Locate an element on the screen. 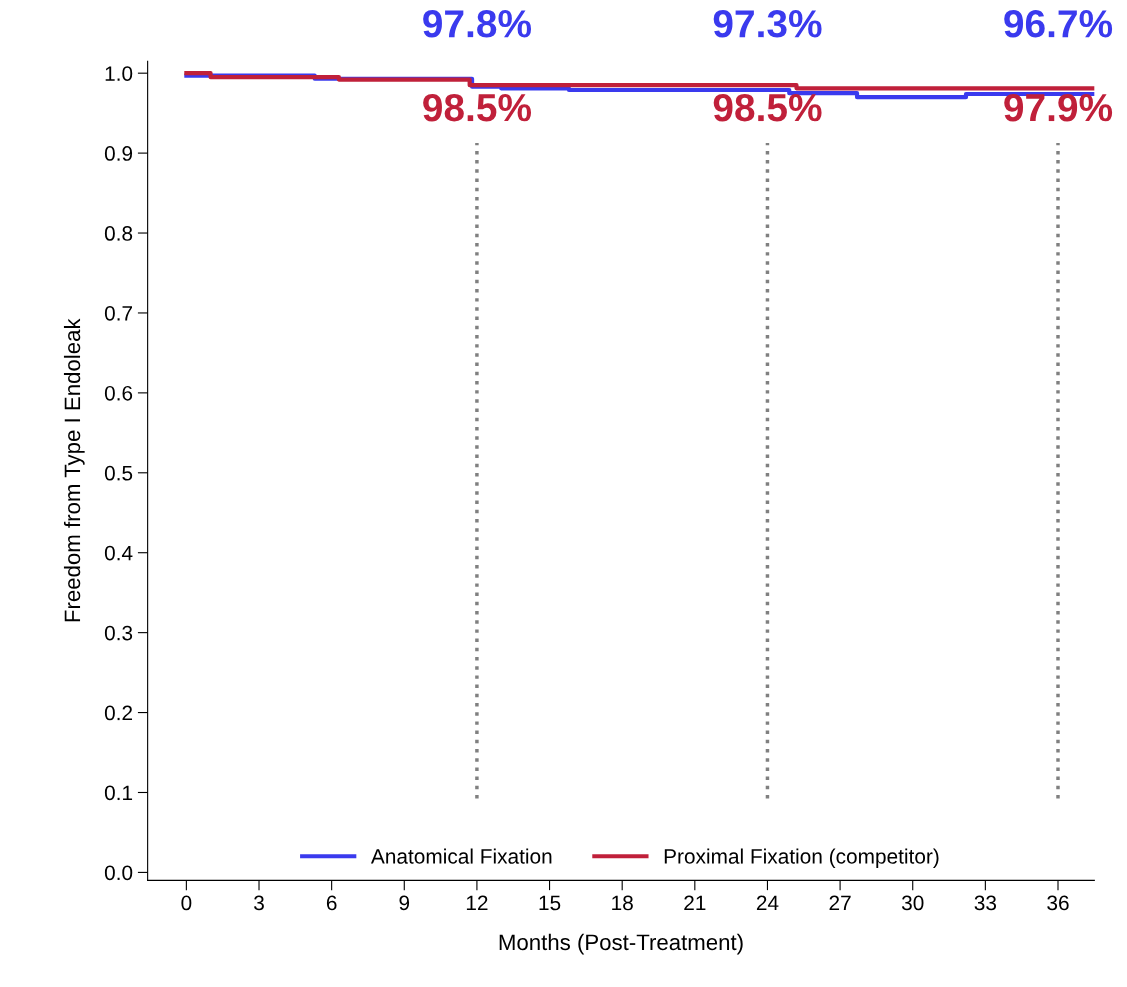  y-tick-label: 0.8 is located at coordinates (118, 233).